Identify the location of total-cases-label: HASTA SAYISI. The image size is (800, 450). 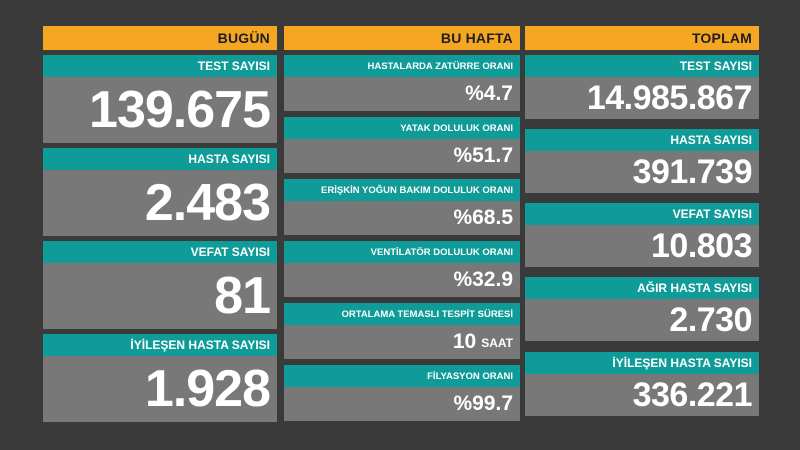
(642, 140).